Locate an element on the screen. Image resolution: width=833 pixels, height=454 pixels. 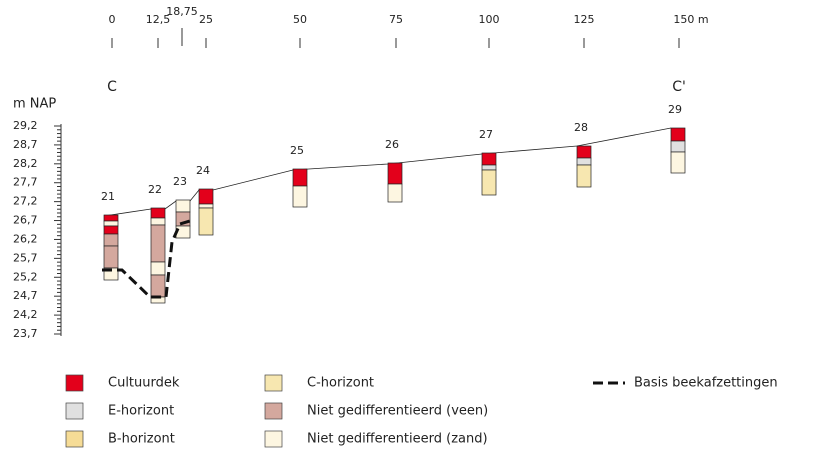
y-tick-label: 29,2 is located at coordinates (25, 125).